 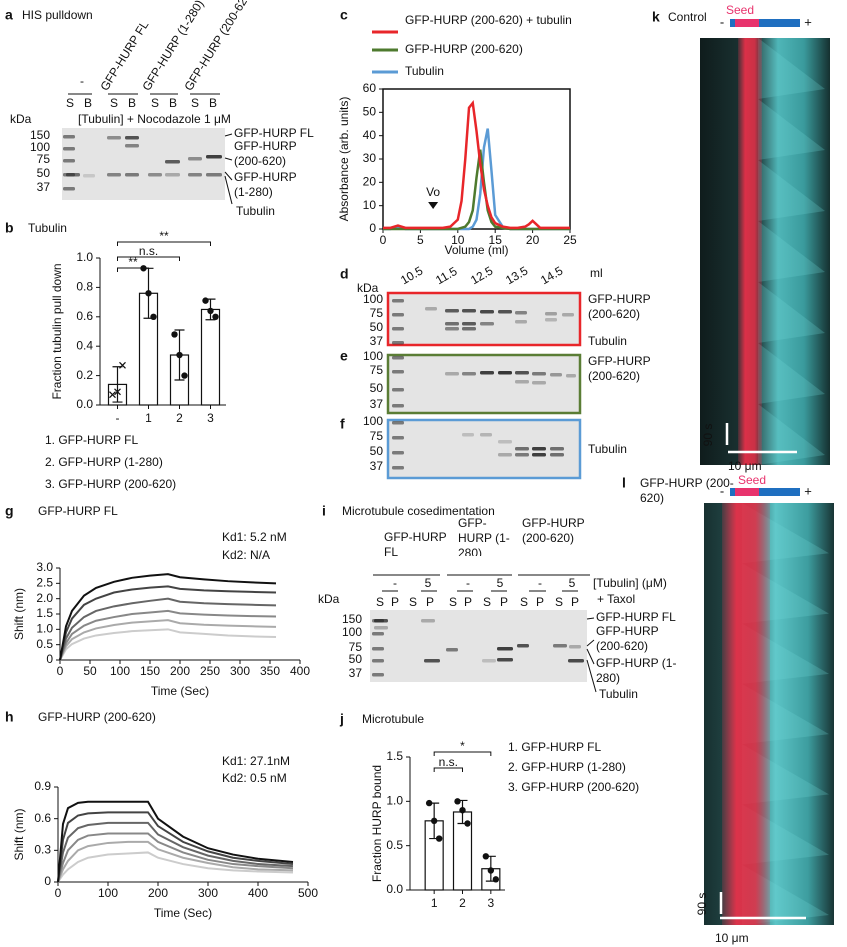 What do you see at coordinates (448, 769) in the screenshot?
I see `significance-bracket` at bounding box center [448, 769].